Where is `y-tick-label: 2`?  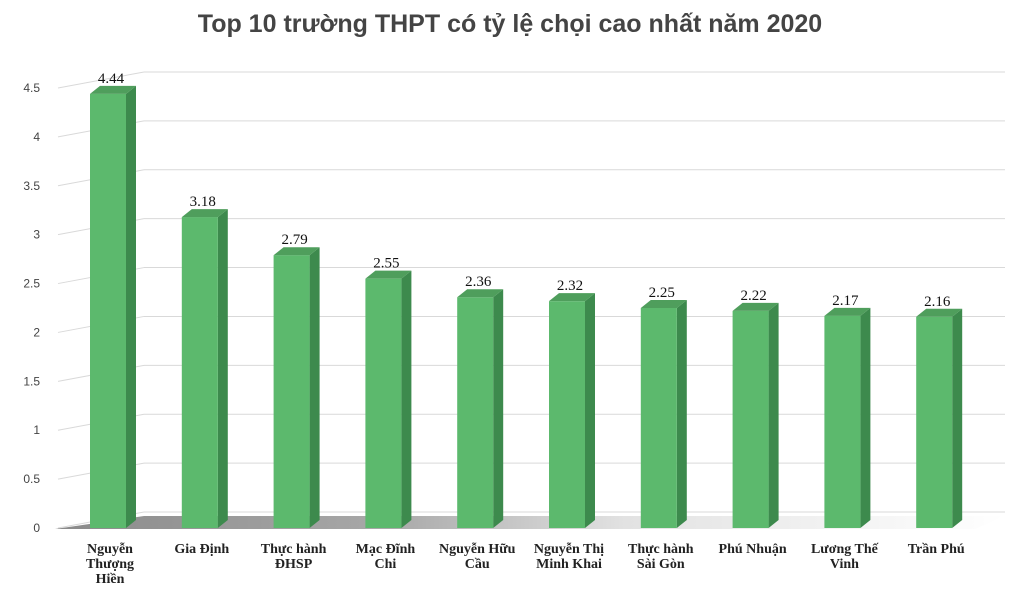
y-tick-label: 2 is located at coordinates (36, 332).